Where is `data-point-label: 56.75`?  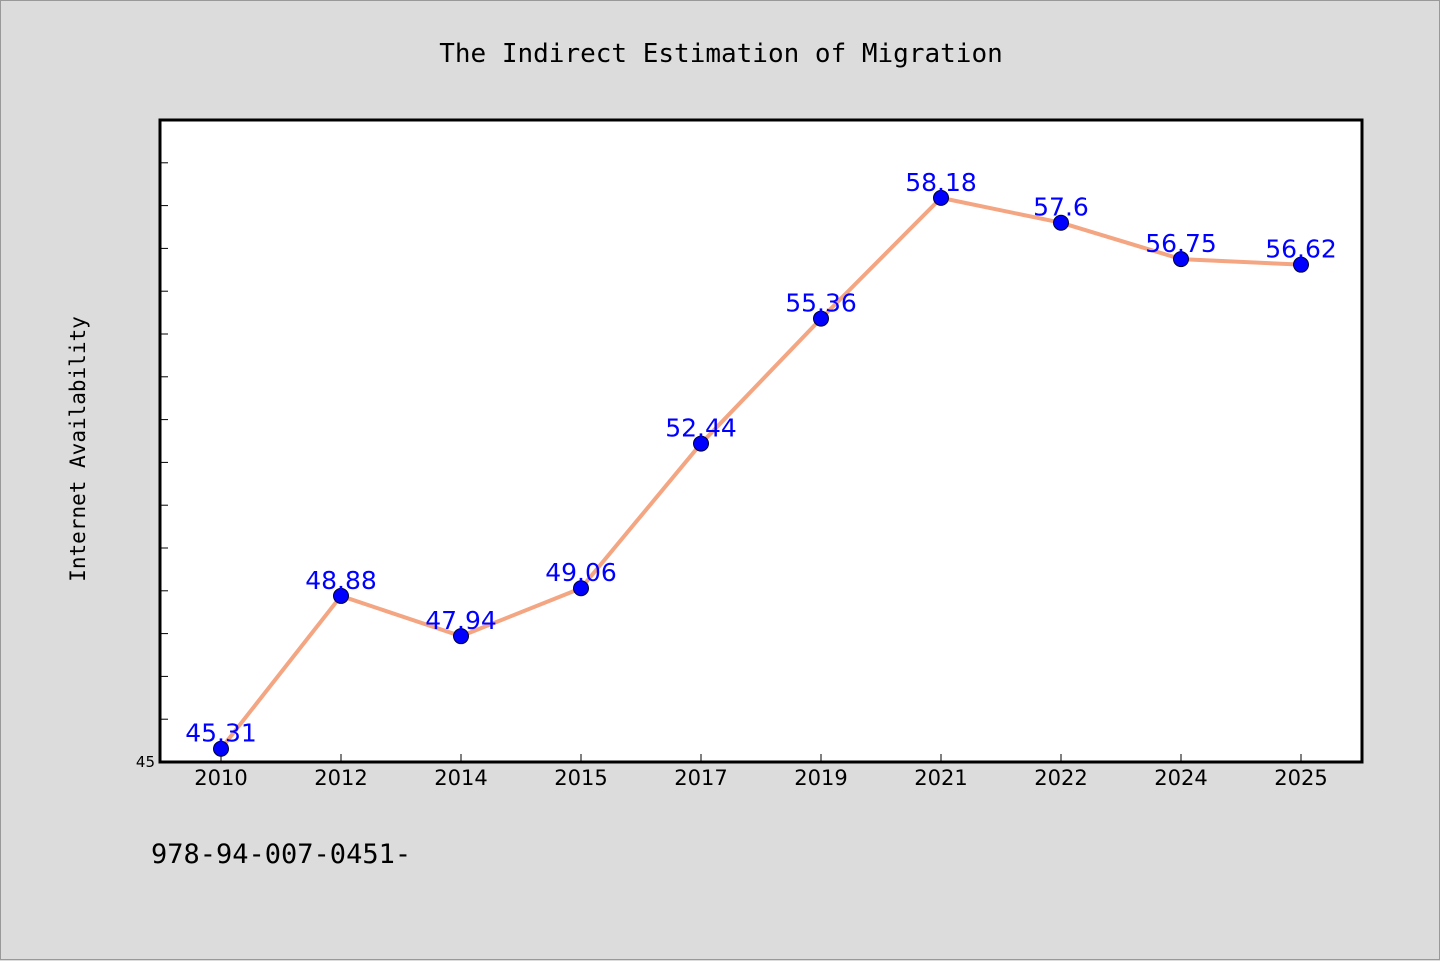
data-point-label: 56.75 is located at coordinates (1181, 243).